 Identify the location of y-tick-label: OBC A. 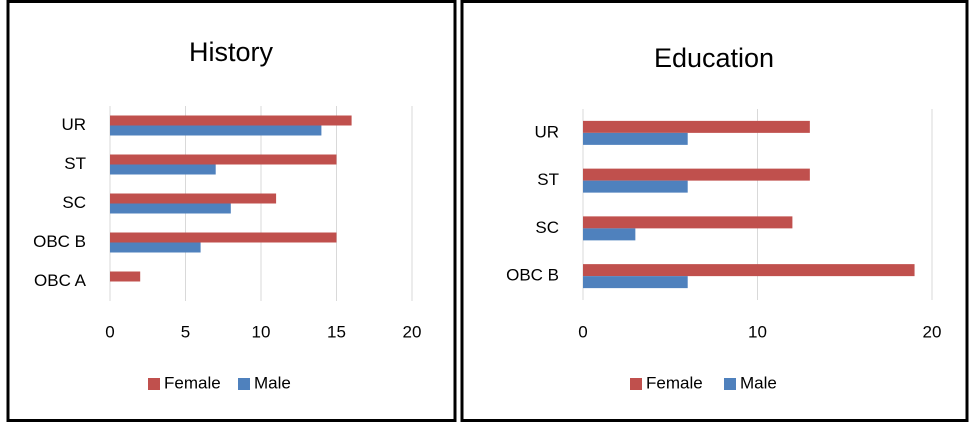
(60, 280).